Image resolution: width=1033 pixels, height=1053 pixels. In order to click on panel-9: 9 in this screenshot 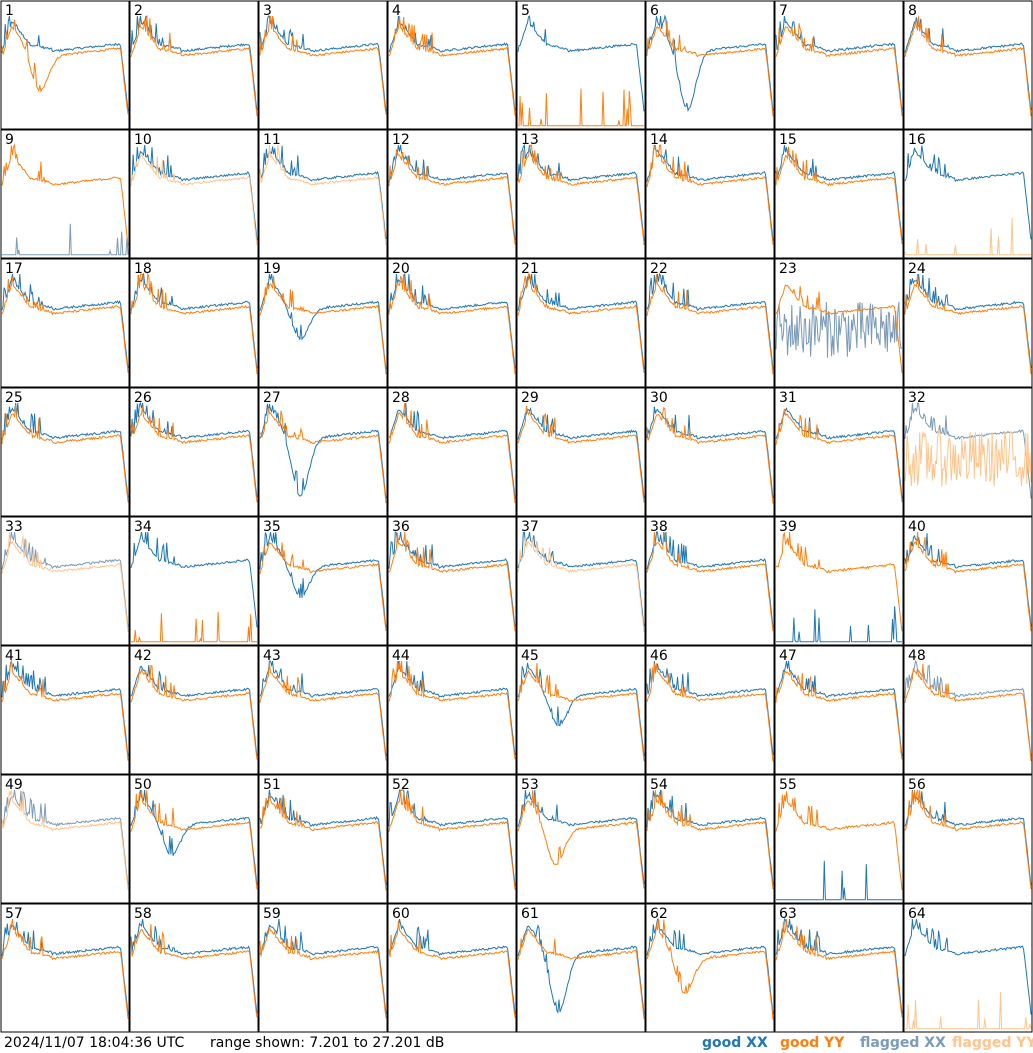, I will do `click(65, 194)`.